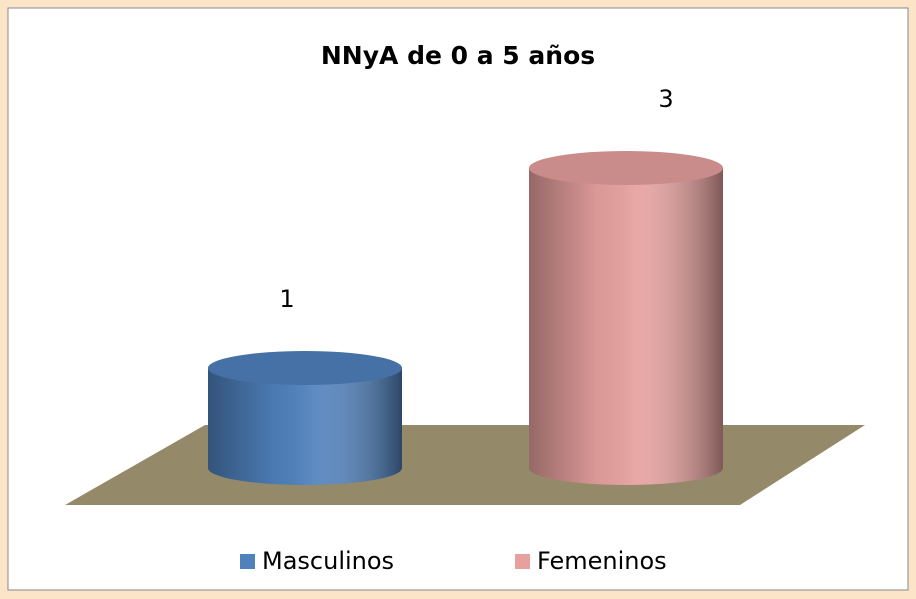  I want to click on floor, so click(465, 465).